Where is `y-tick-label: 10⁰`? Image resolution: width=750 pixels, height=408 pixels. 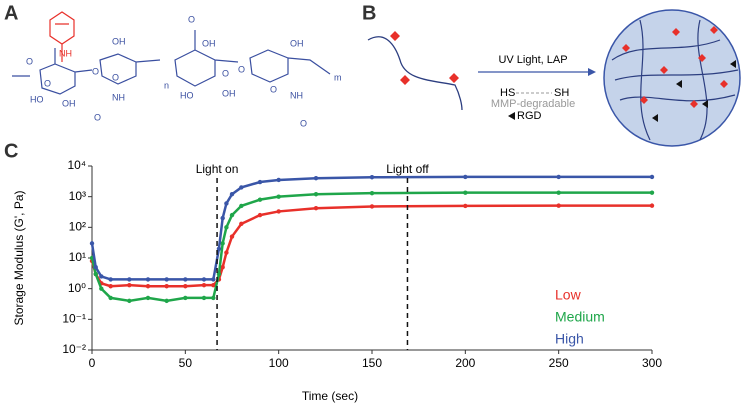
y-tick-label: 10⁰ is located at coordinates (77, 288).